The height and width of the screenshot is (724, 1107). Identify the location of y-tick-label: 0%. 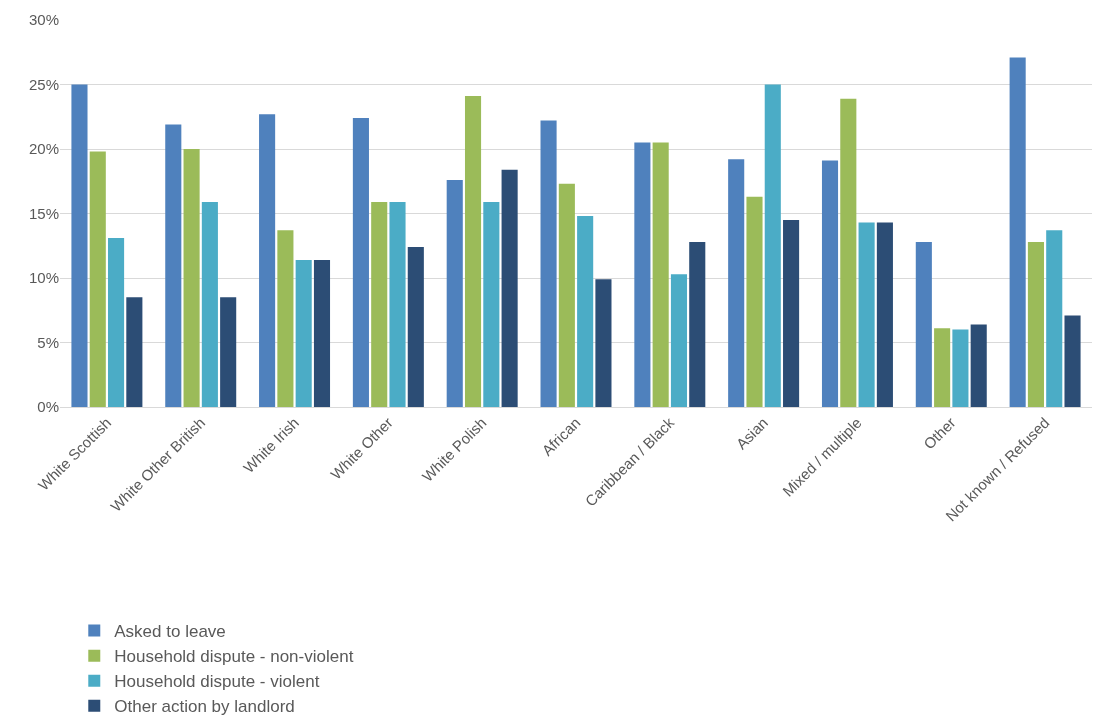
(48, 407).